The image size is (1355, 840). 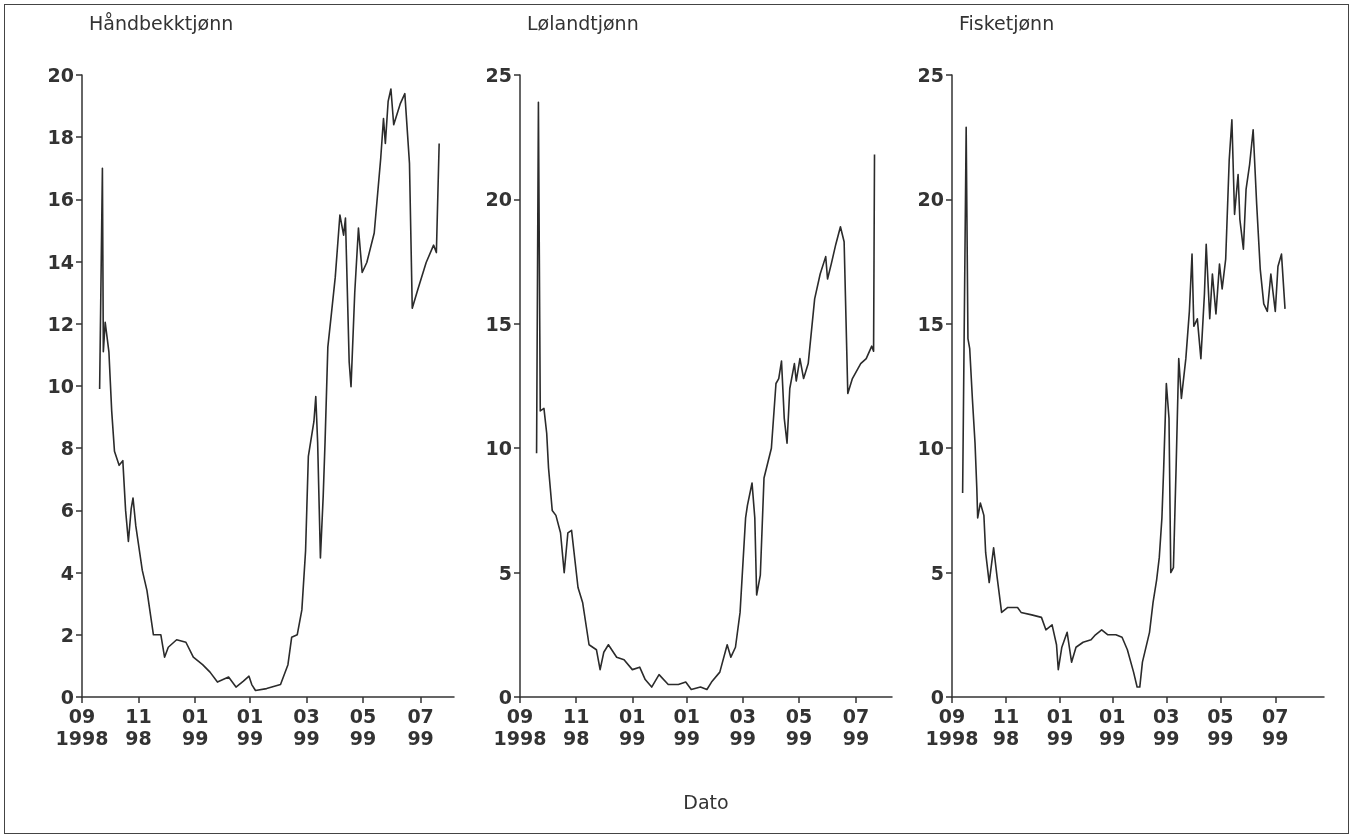 I want to click on chart-title: Fisketjønn, so click(x=1007, y=22).